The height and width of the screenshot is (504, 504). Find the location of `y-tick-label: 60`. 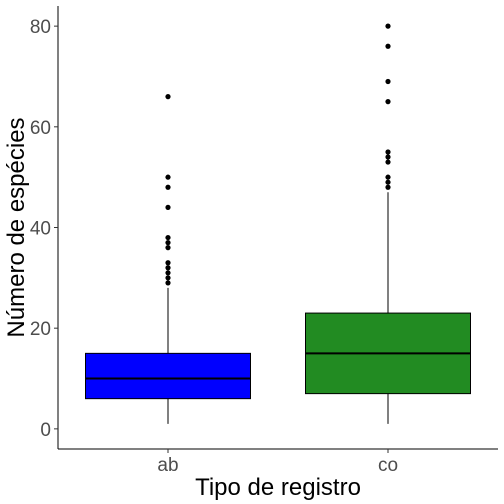

y-tick-label: 60 is located at coordinates (40, 128).